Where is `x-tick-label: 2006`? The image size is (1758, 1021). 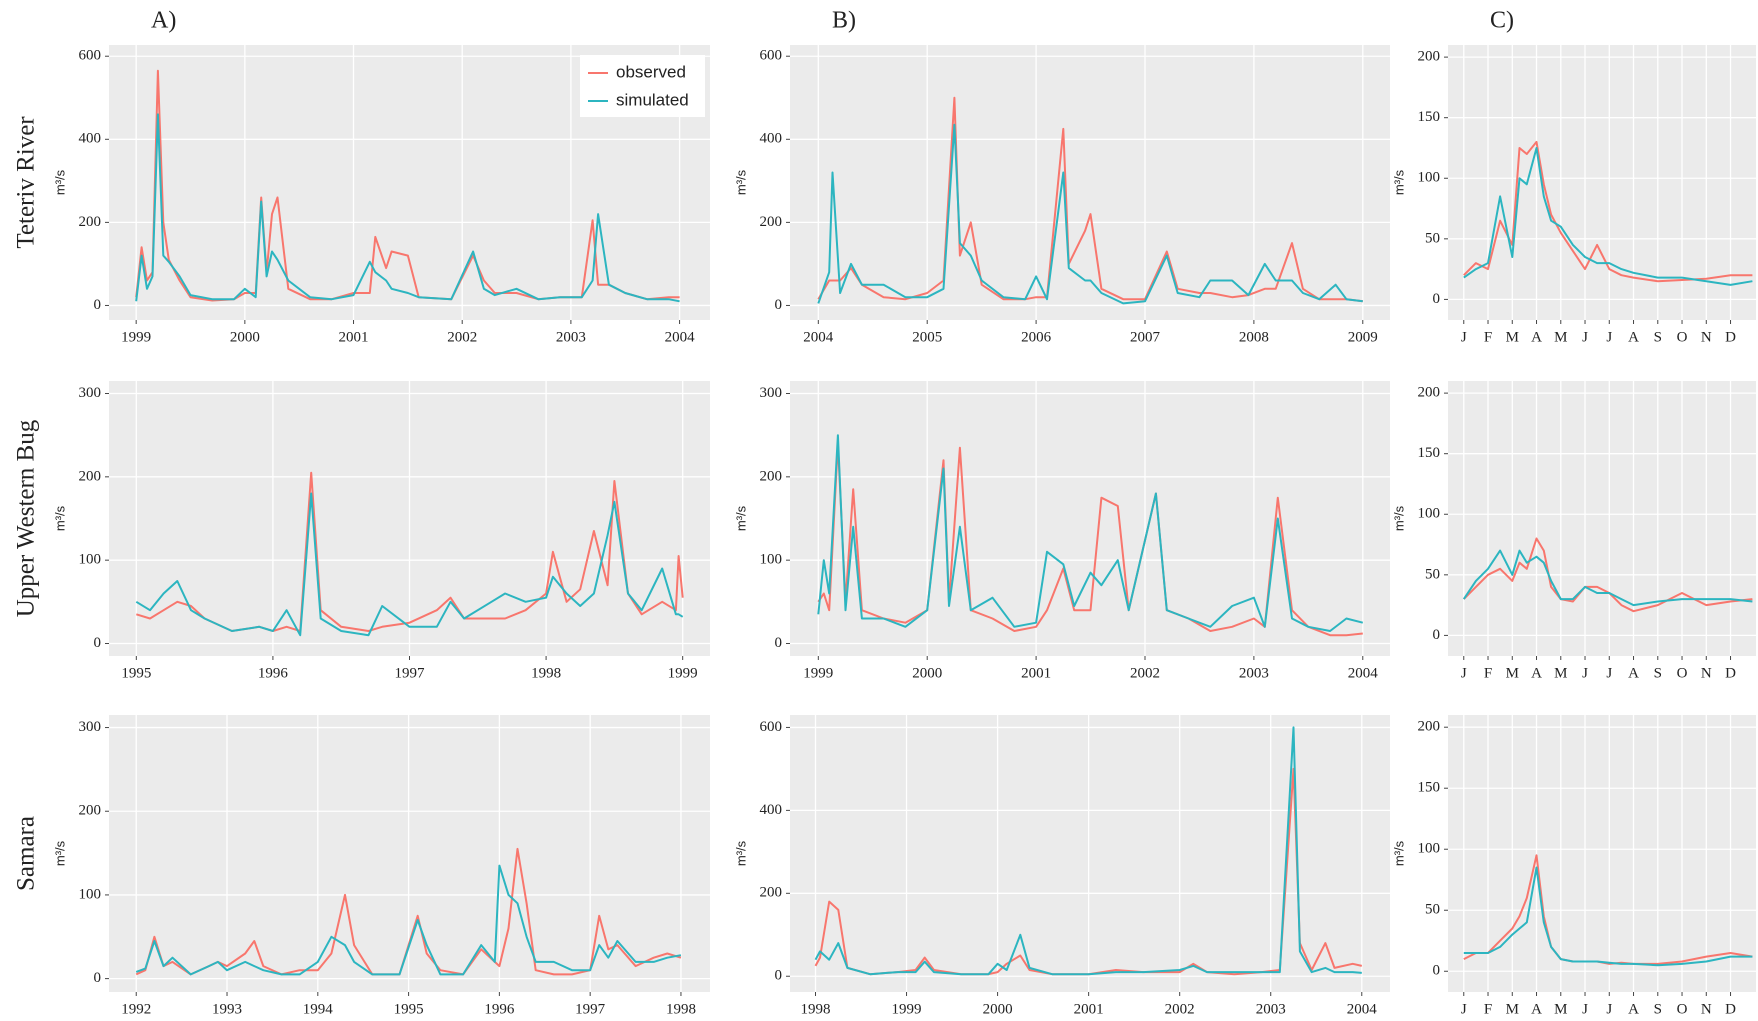
x-tick-label: 2006 is located at coordinates (1036, 337).